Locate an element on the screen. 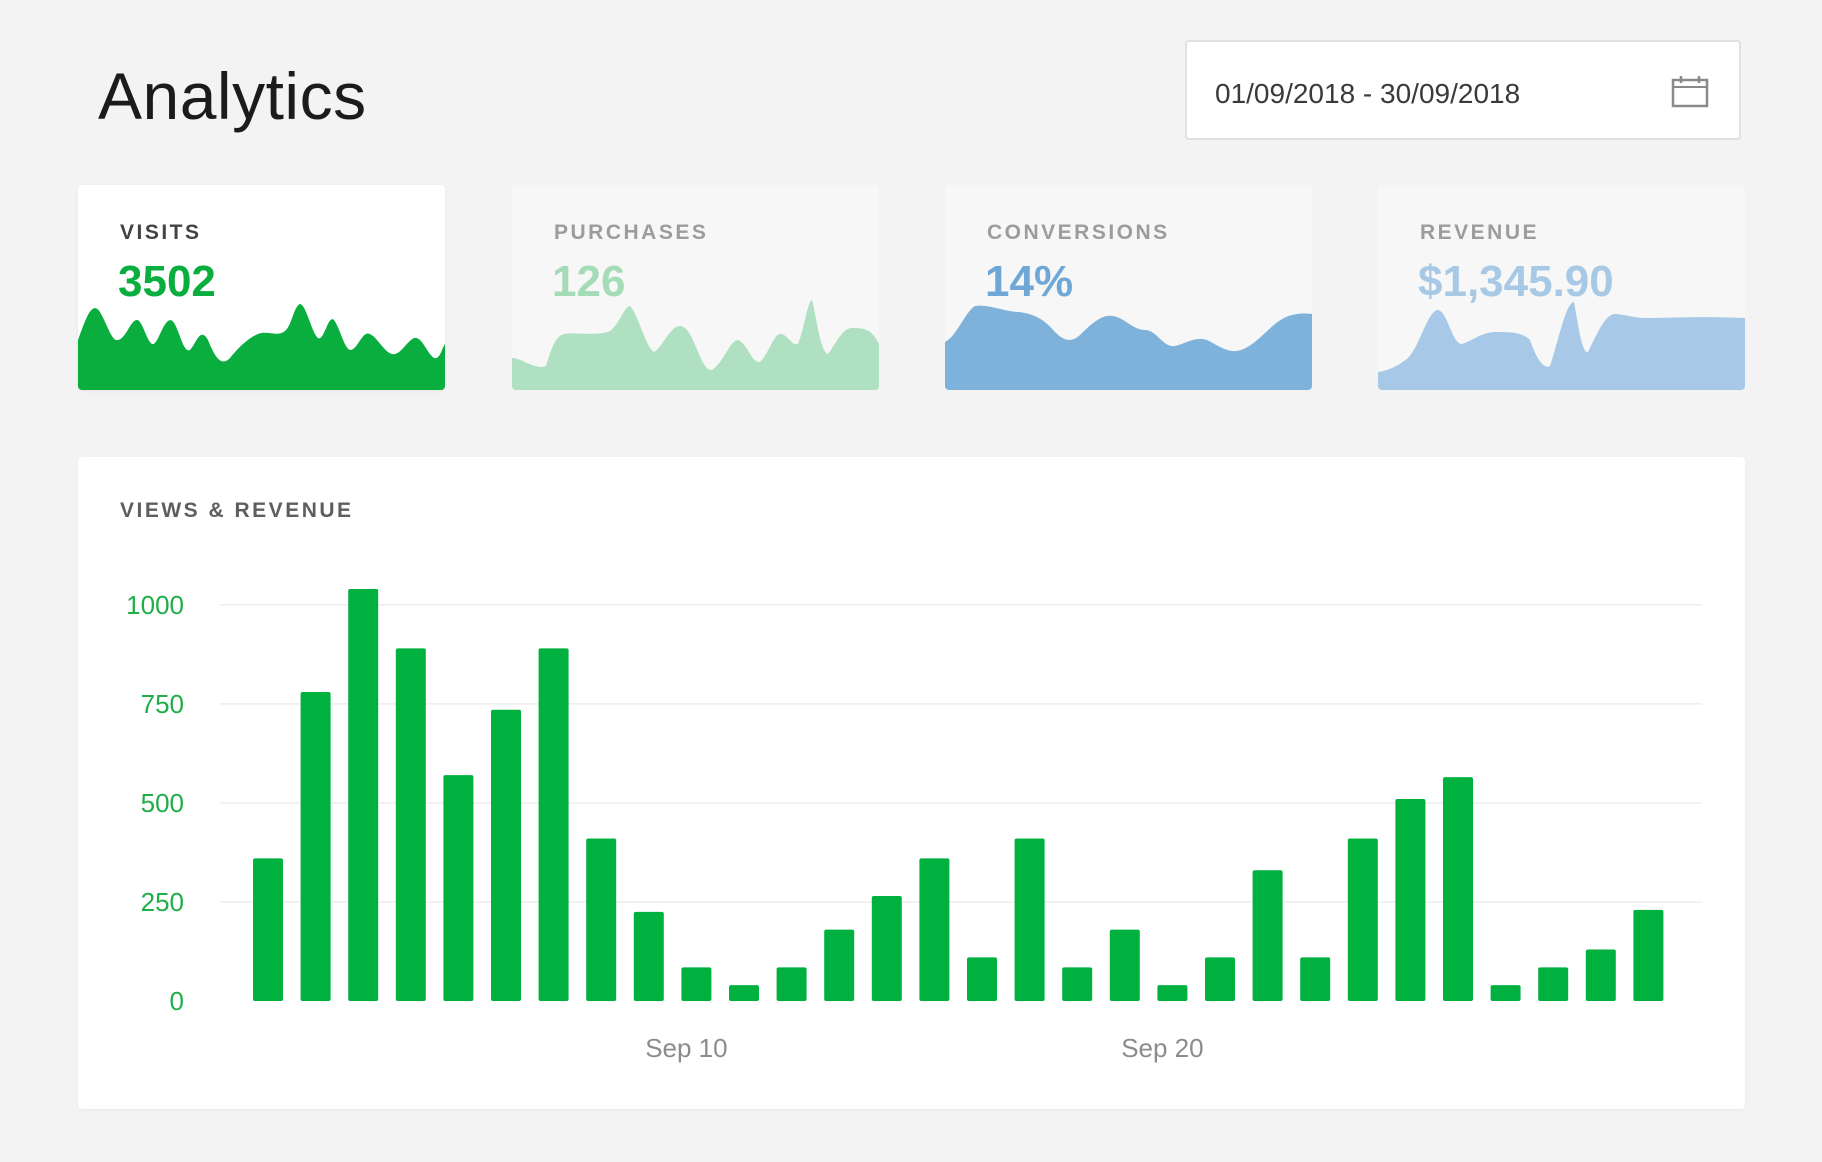 The image size is (1822, 1162). card-value: $1,345.90 is located at coordinates (1516, 281).